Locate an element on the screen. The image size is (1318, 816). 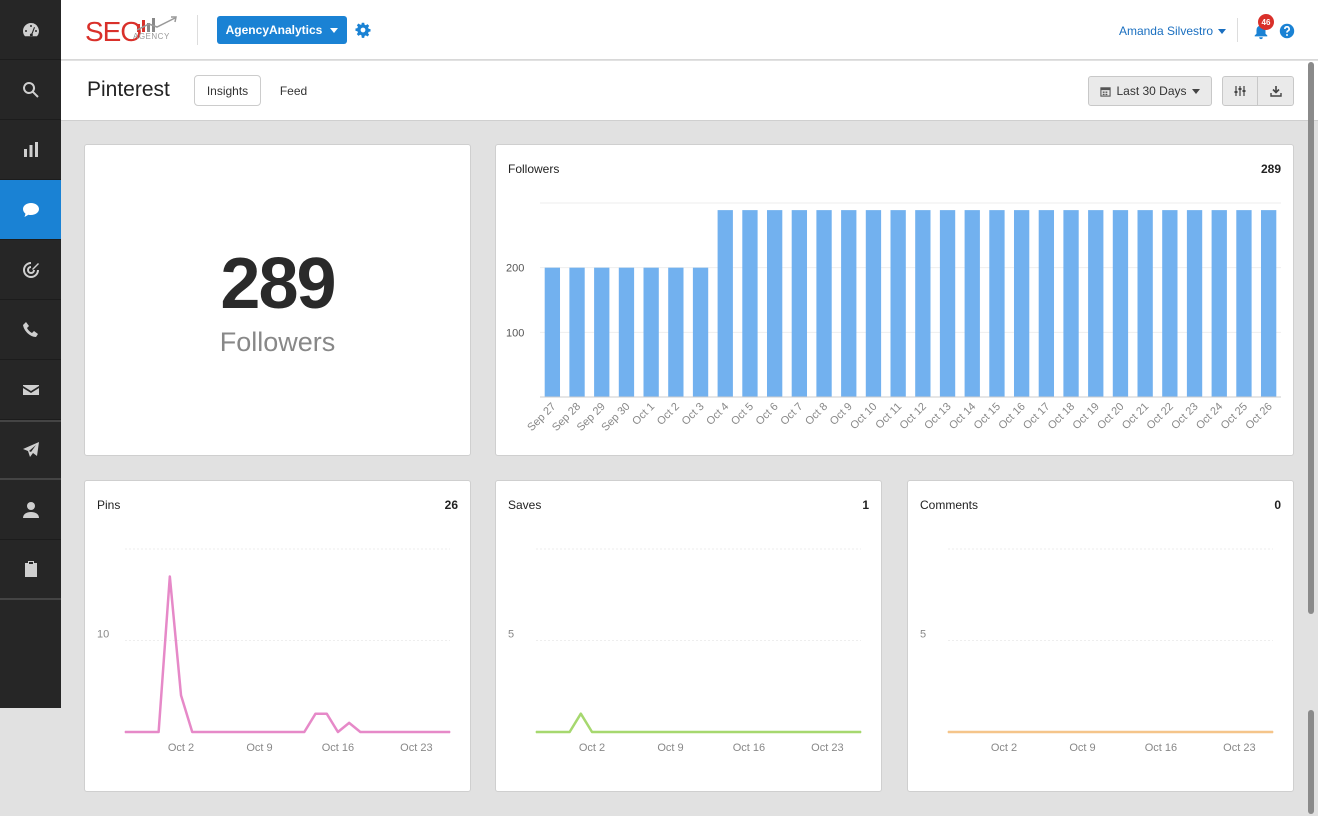
x-tick-label: Oct 13 is located at coordinates (937, 416).